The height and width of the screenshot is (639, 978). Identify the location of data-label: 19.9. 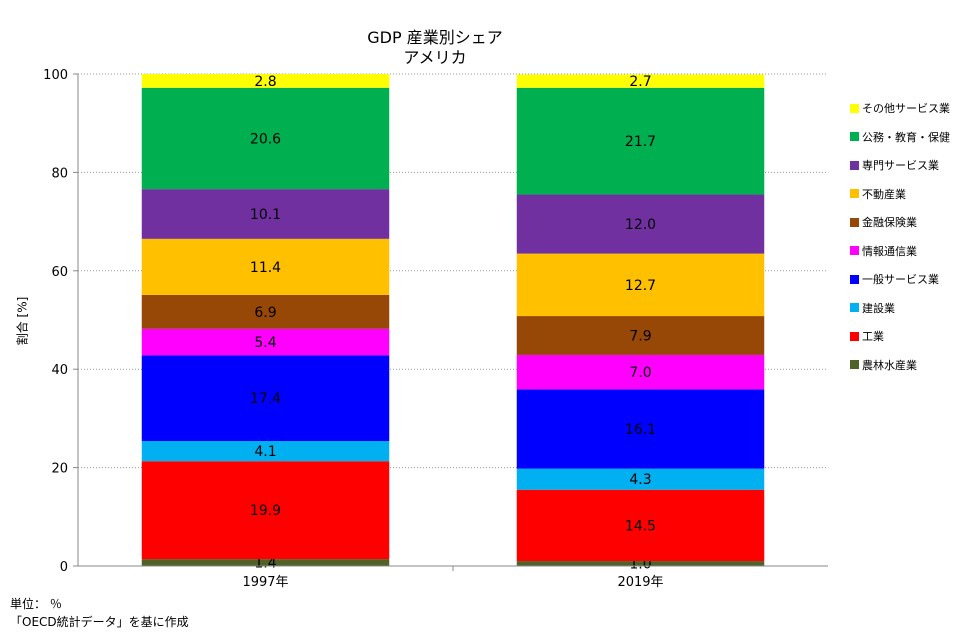
(265, 511).